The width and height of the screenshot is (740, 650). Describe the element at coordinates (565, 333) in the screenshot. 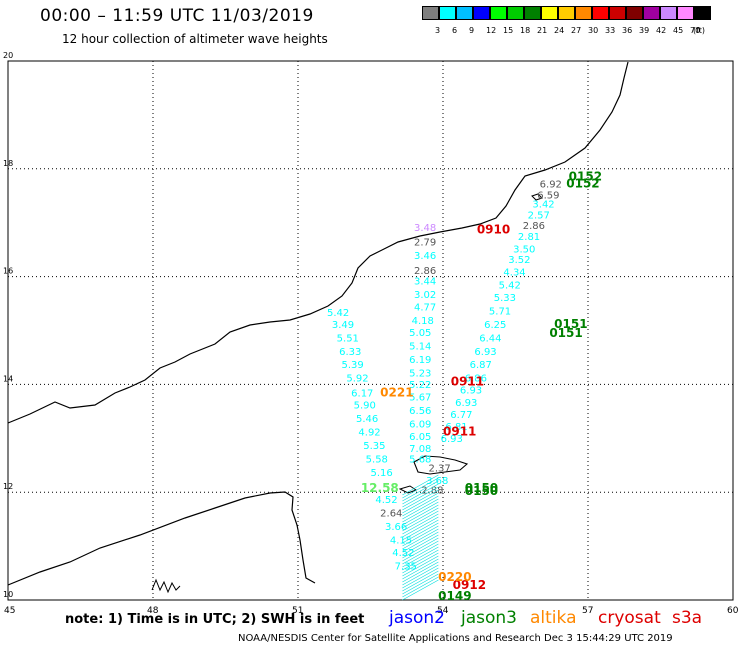

I see `time-label: 0151` at that location.